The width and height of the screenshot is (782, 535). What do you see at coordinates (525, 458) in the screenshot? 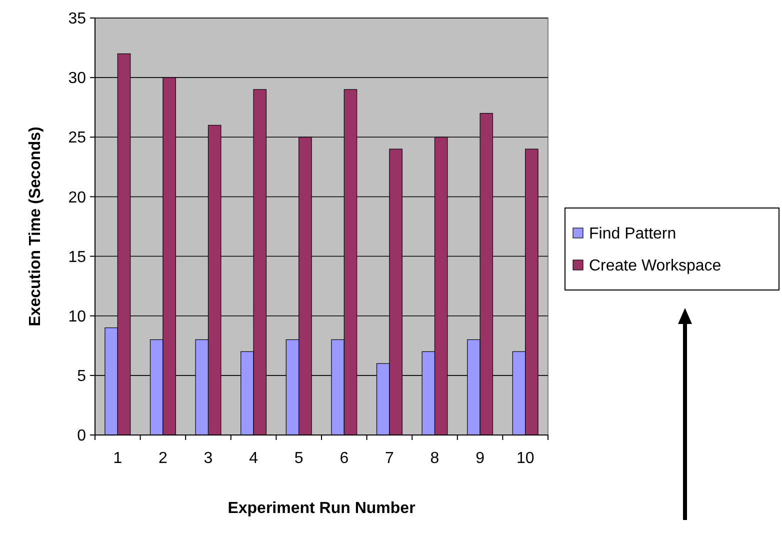
I see `x-tick-label: 10` at bounding box center [525, 458].